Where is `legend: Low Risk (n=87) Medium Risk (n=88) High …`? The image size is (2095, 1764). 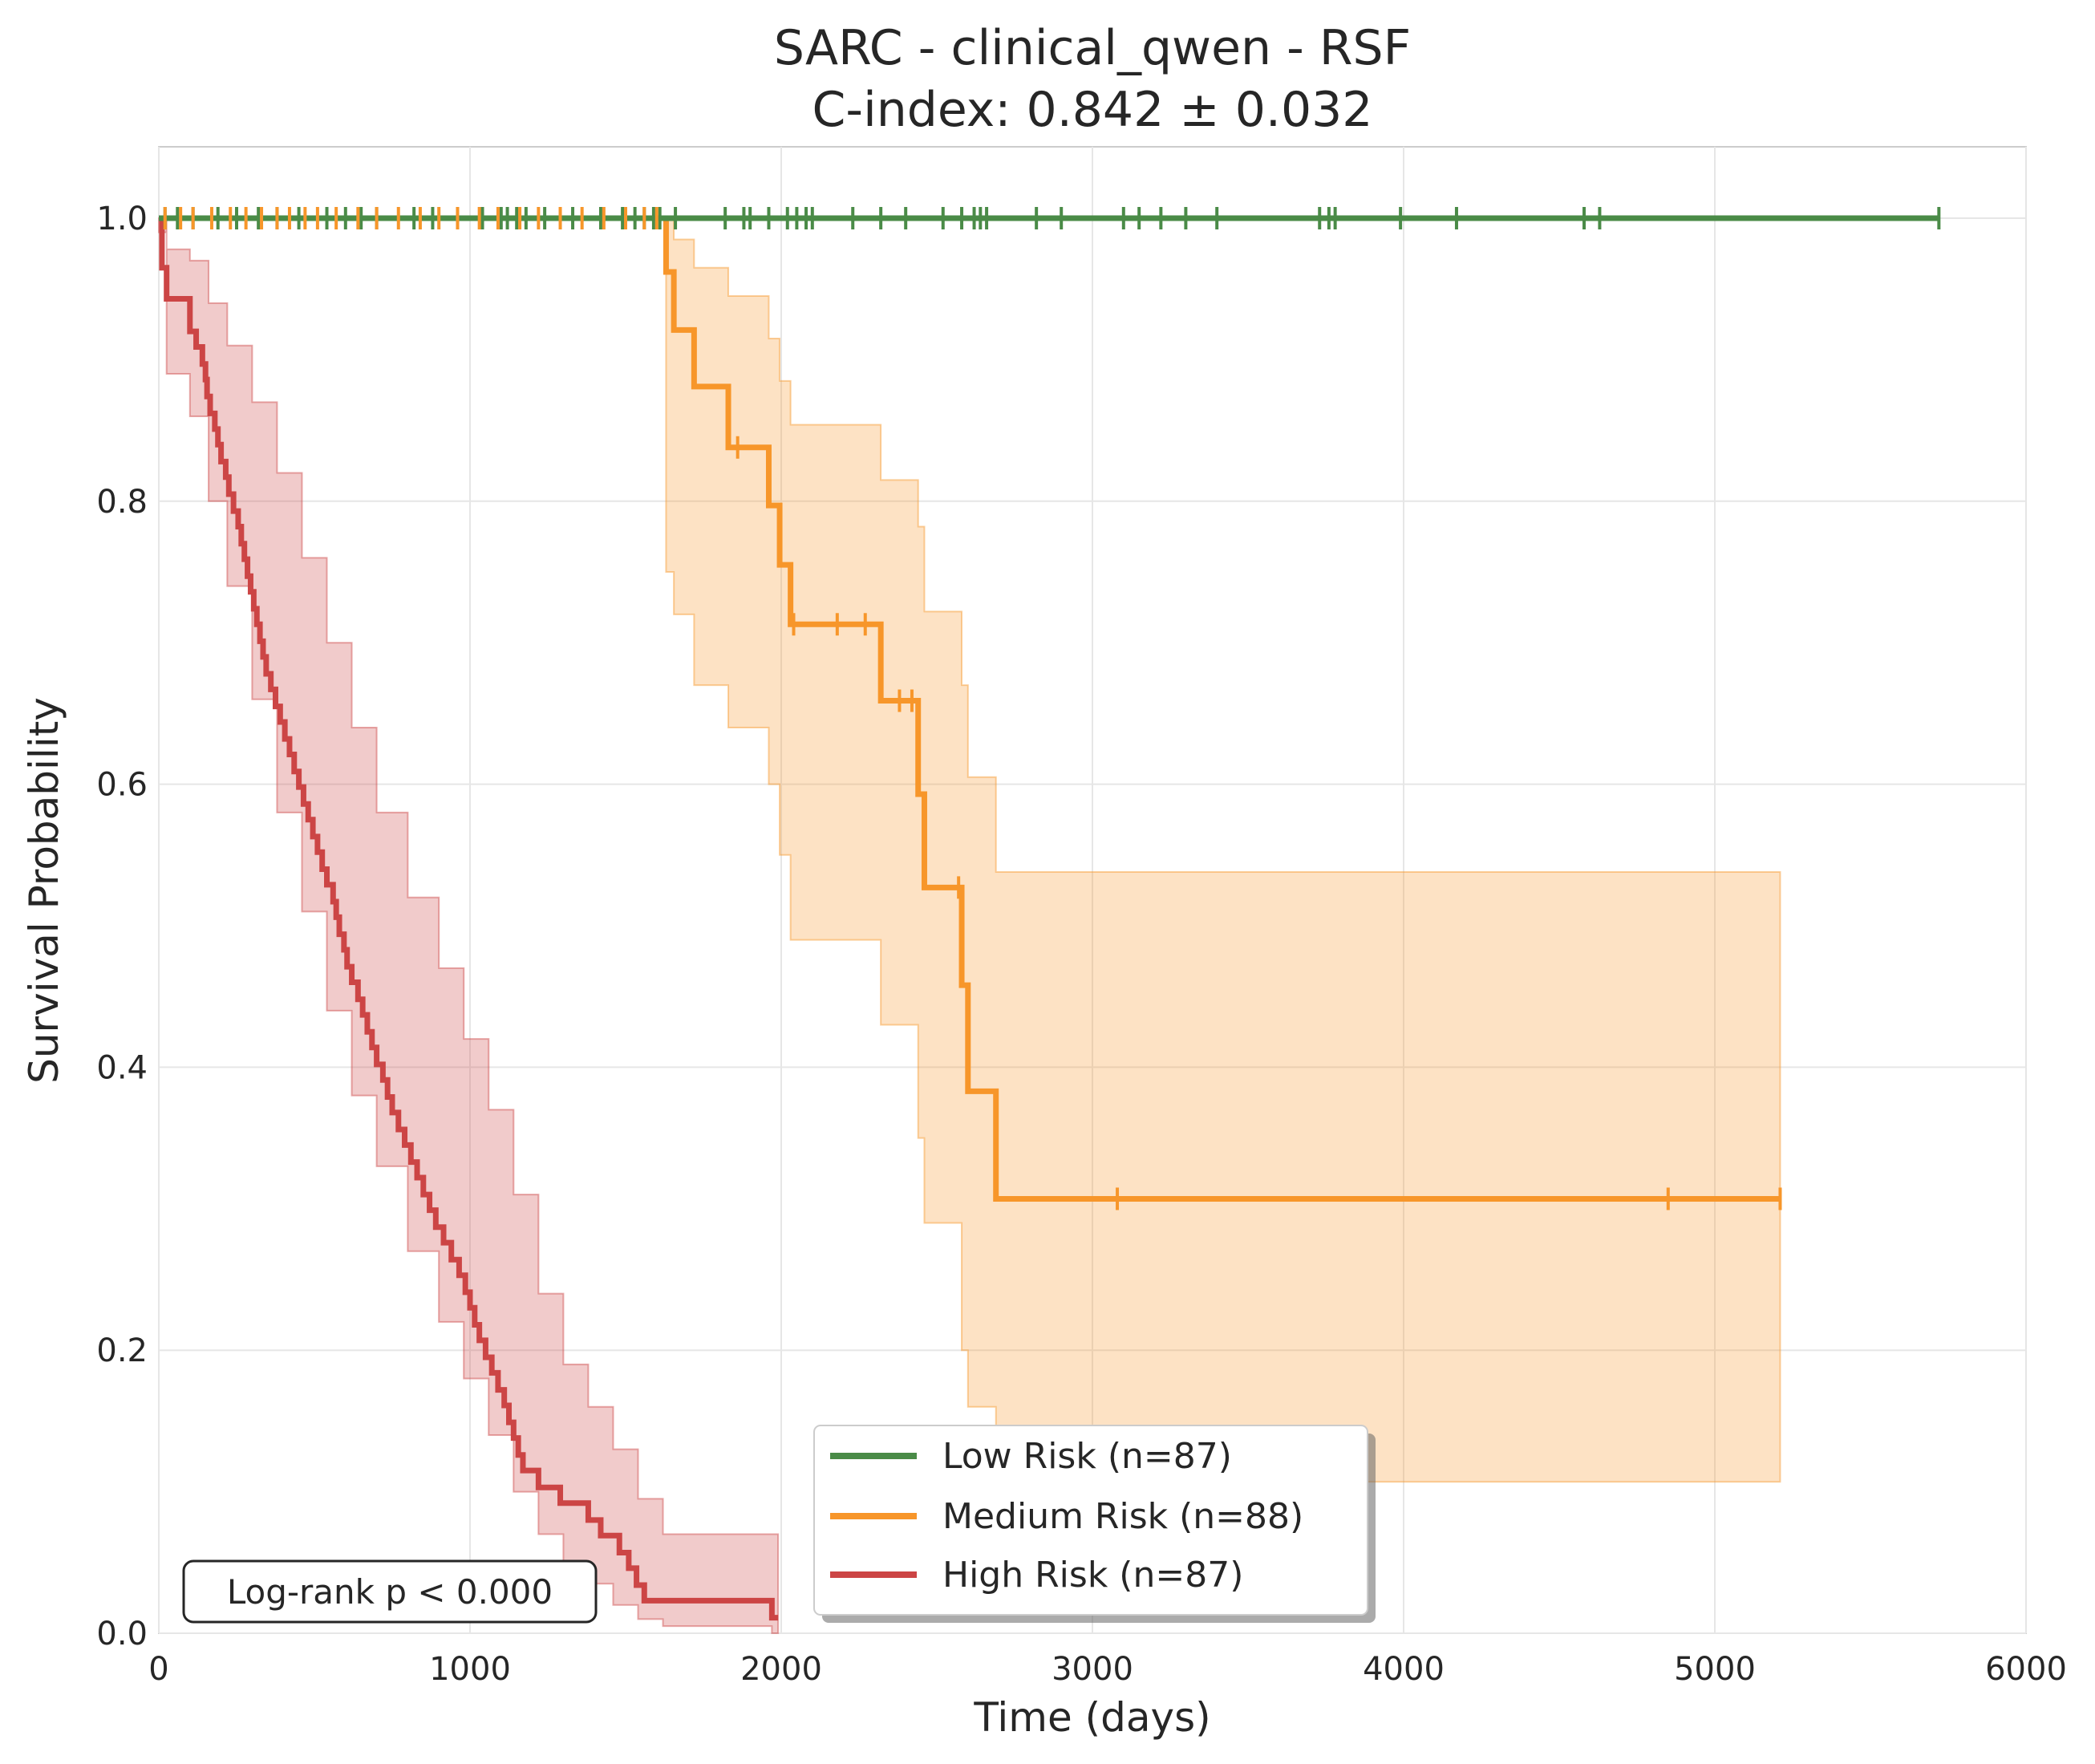
legend: Low Risk (n=87) Medium Risk (n=88) High … is located at coordinates (1094, 1524).